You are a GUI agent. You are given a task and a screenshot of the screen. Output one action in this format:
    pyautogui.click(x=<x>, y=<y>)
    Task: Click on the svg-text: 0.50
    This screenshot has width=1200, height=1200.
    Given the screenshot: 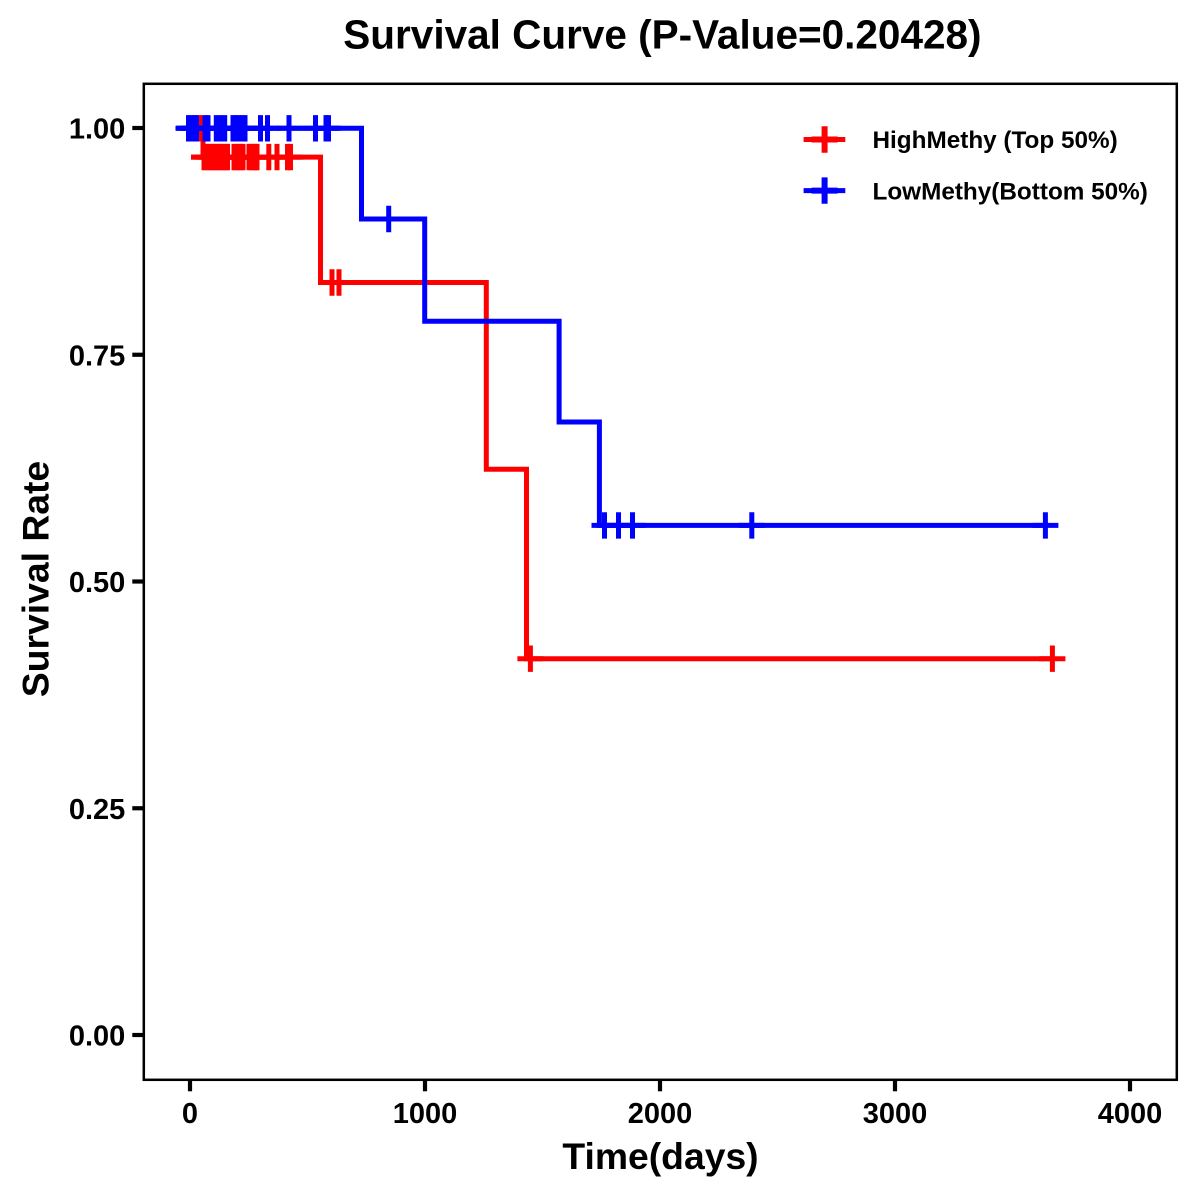 What is the action you would take?
    pyautogui.click(x=97, y=583)
    